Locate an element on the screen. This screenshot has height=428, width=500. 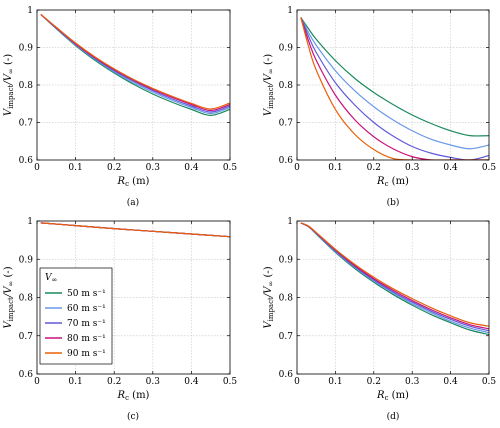
legend-entry-50: 50 m s⁻¹ is located at coordinates (86, 294).